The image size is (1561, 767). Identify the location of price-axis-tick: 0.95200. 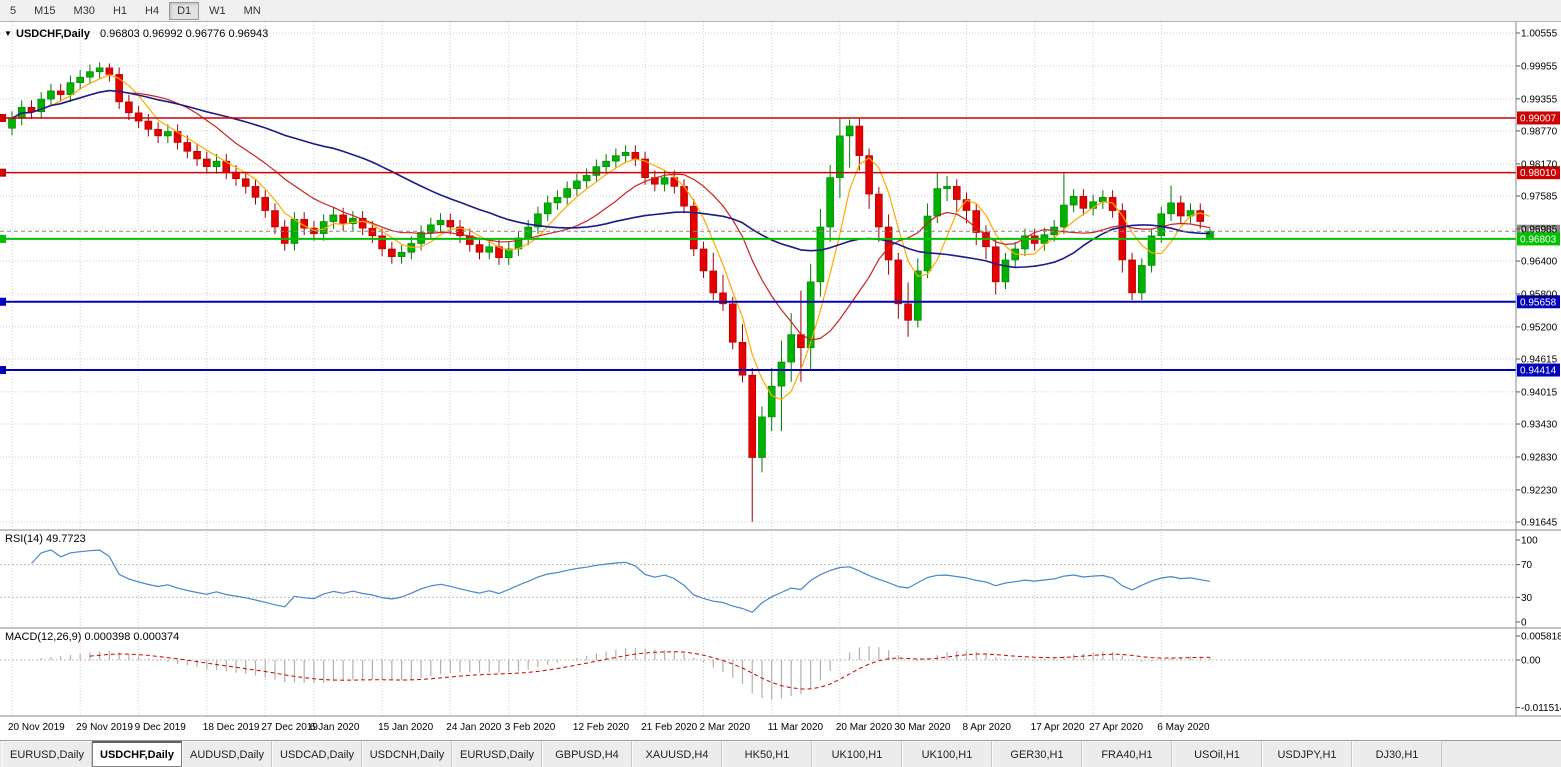
(1539, 327).